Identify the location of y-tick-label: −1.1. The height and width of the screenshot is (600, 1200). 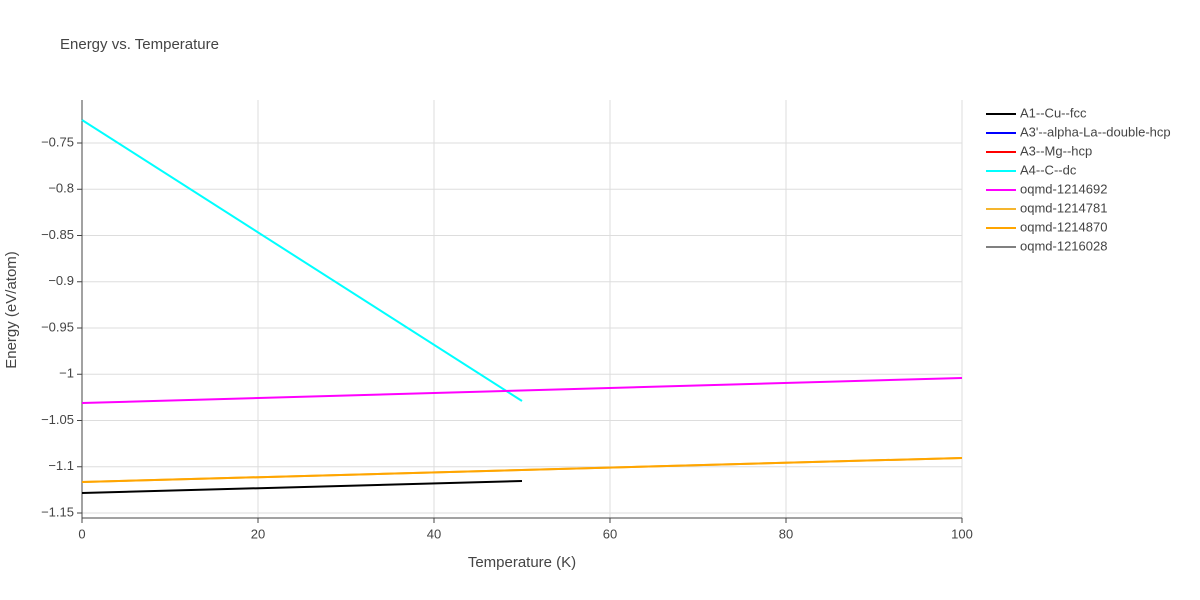
(61, 465).